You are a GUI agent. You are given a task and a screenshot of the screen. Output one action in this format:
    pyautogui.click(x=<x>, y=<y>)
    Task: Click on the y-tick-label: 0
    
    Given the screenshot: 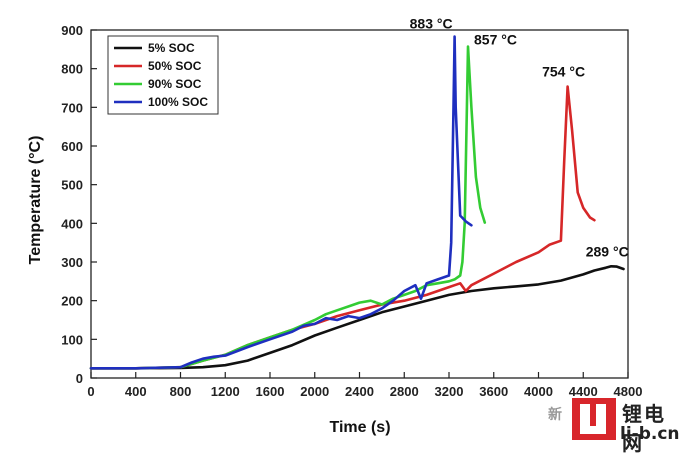 What is the action you would take?
    pyautogui.click(x=79, y=378)
    